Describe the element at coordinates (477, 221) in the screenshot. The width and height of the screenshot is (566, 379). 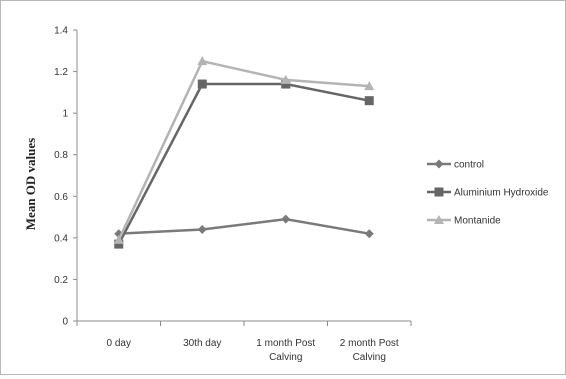
I see `legend-label: Montanide` at that location.